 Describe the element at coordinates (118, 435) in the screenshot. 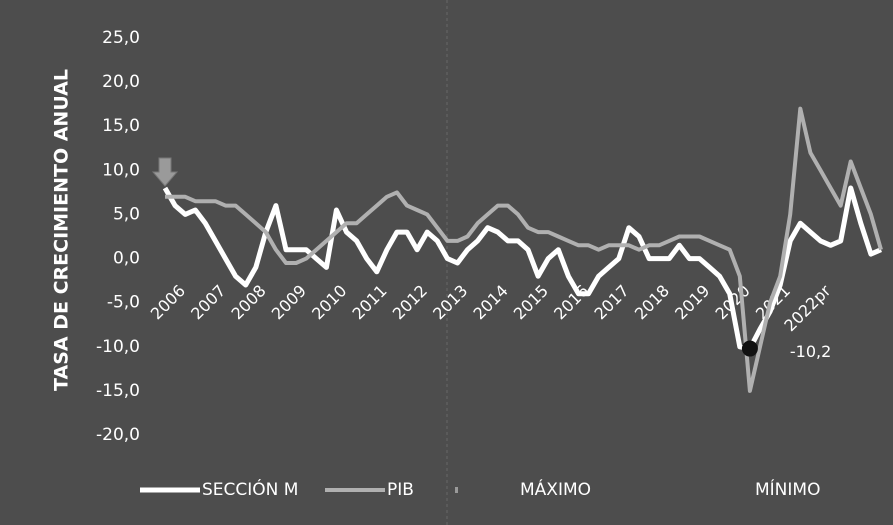

I see `y-tick-label: -20,0` at that location.